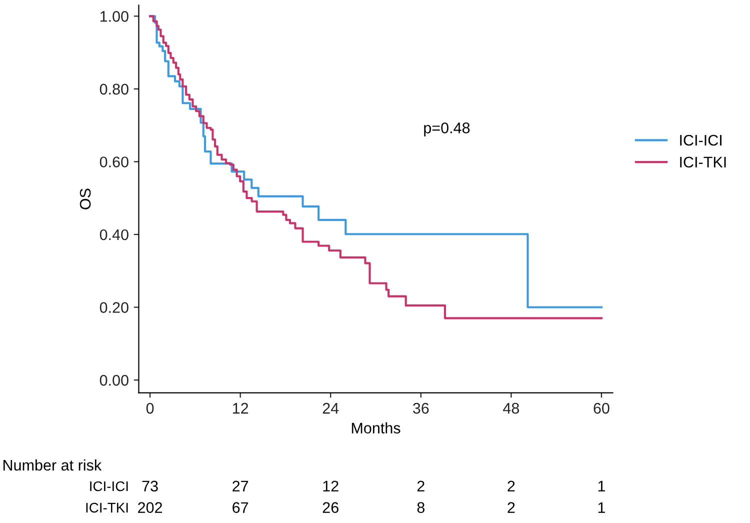 Image resolution: width=750 pixels, height=523 pixels. Describe the element at coordinates (150, 486) in the screenshot. I see `text: 73` at that location.